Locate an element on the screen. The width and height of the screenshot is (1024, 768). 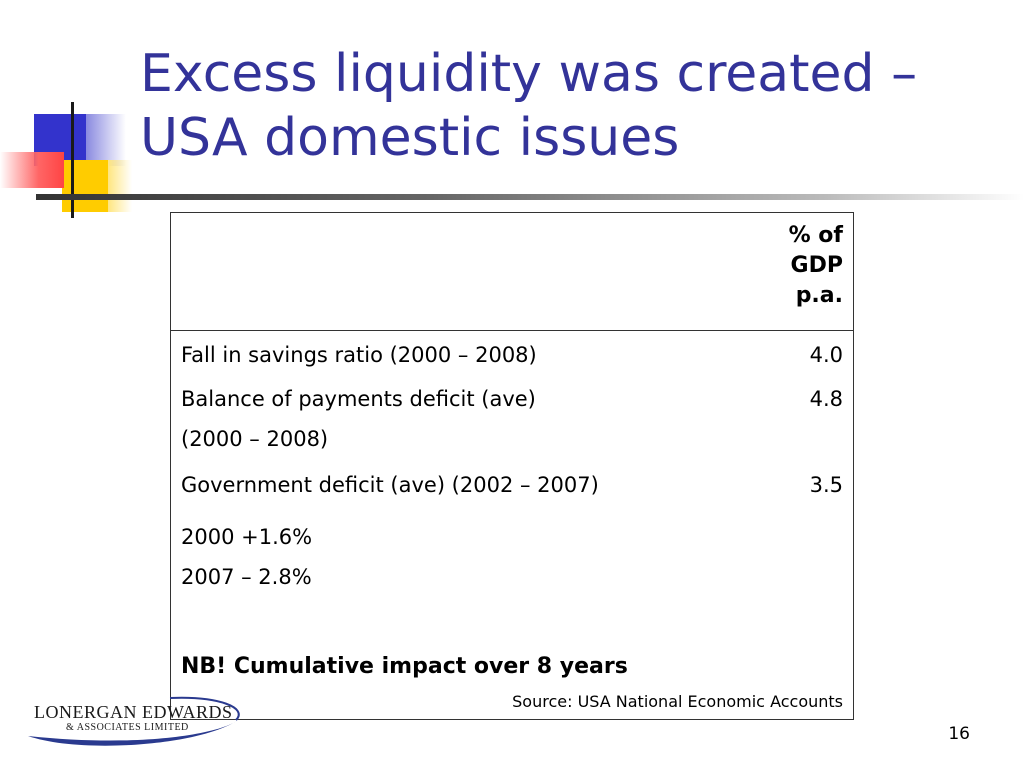
company-logo: LONERGAN EDWARDS & ASSOCIATES LIMITED is located at coordinates (135, 720).